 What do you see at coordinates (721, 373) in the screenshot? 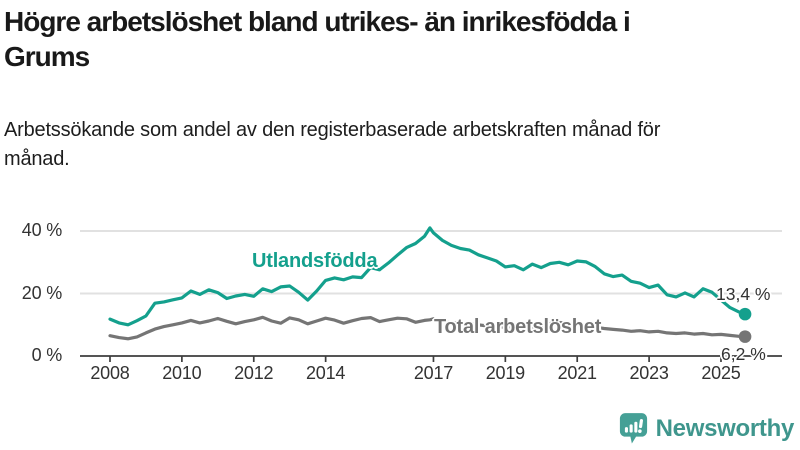
I see `x-axis-tick-label: 2025` at bounding box center [721, 373].